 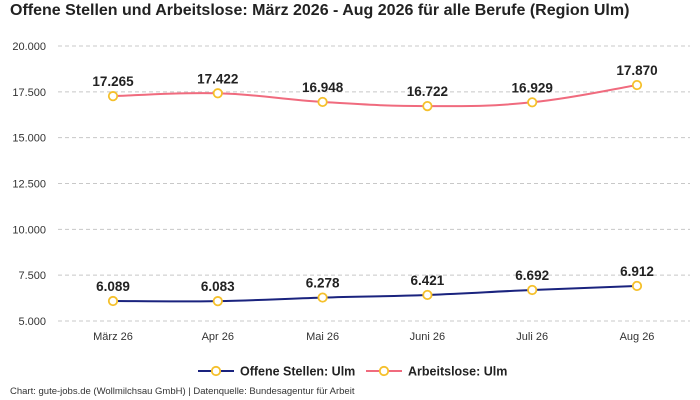 What do you see at coordinates (113, 81) in the screenshot?
I see `data-label: 17.265` at bounding box center [113, 81].